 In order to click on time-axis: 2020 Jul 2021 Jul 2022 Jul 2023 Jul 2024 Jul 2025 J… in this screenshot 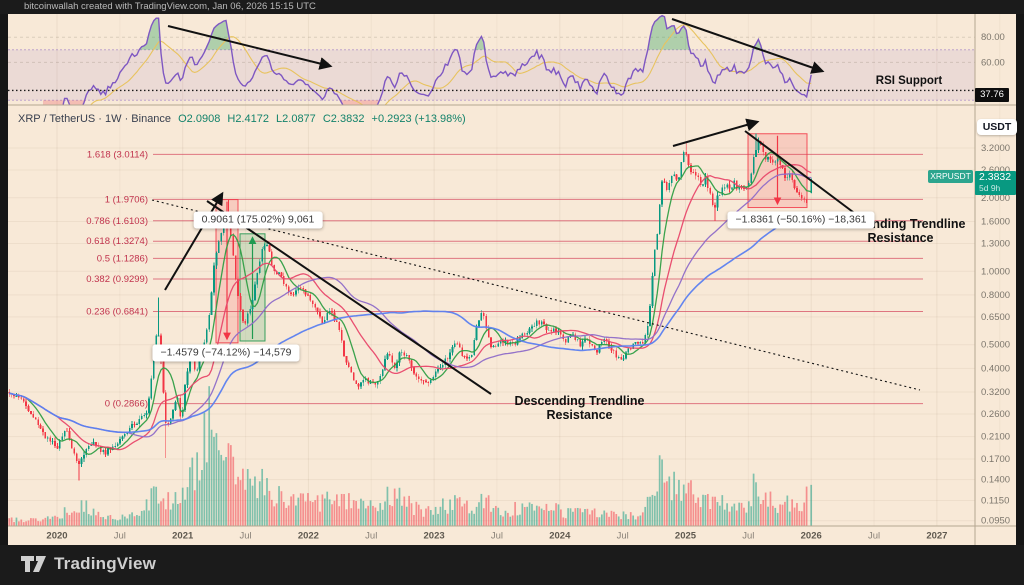, I will do `click(496, 536)`.